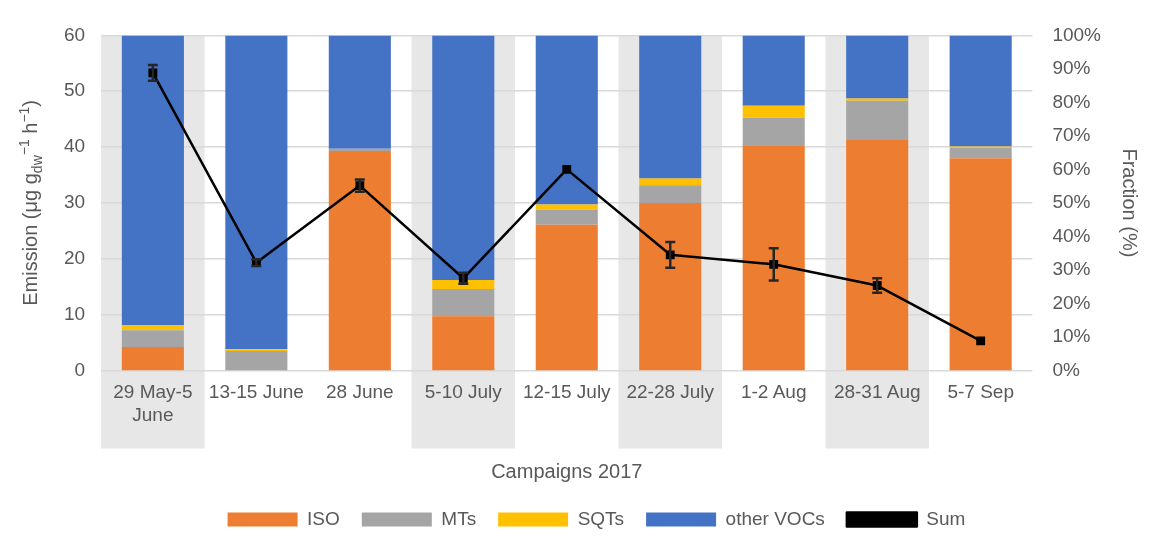 The height and width of the screenshot is (547, 1163). Describe the element at coordinates (74, 202) in the screenshot. I see `y-tick-label: 30` at that location.